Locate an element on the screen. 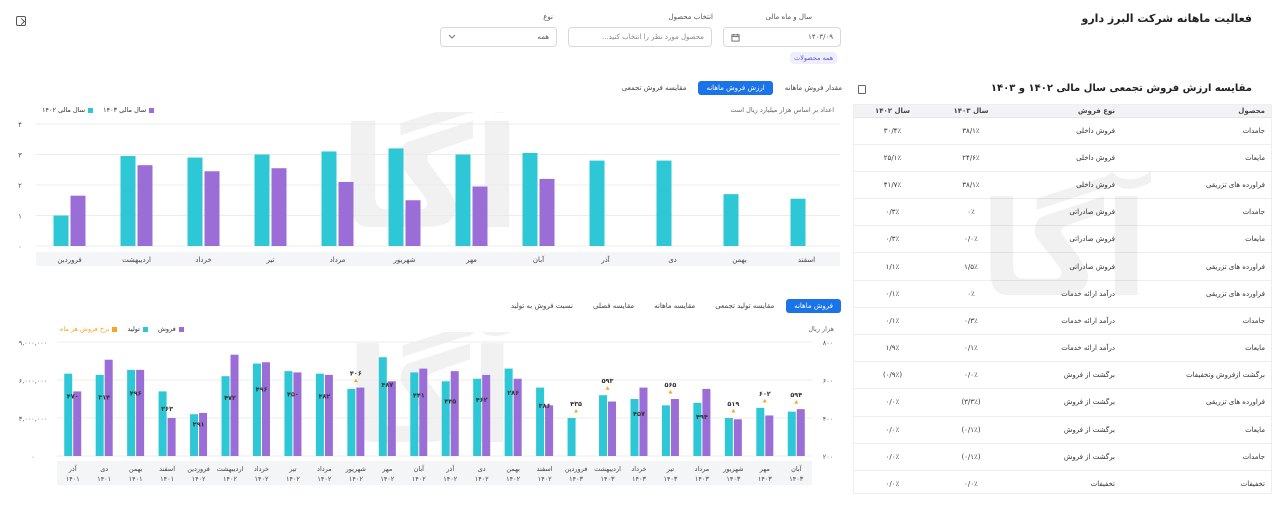 This screenshot has width=1280, height=507. tab-monthly-sales: فروش ماهانه is located at coordinates (813, 306).